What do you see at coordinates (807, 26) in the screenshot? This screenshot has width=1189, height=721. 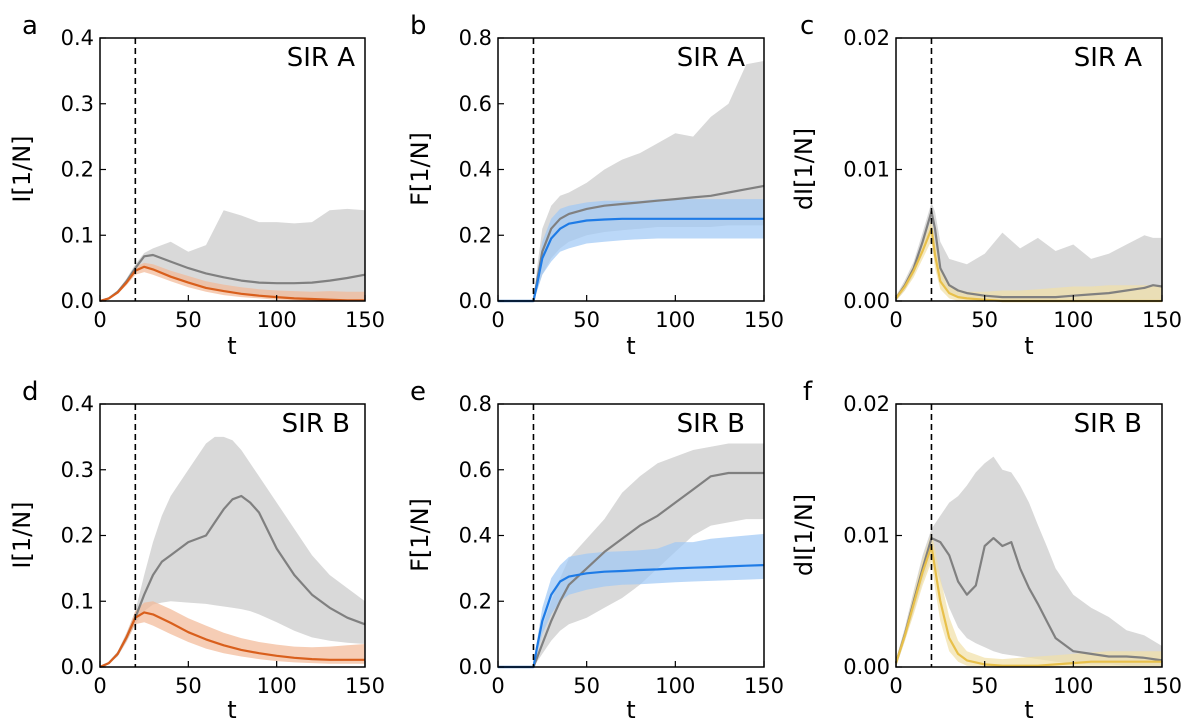 I see `panel-letter: c` at bounding box center [807, 26].